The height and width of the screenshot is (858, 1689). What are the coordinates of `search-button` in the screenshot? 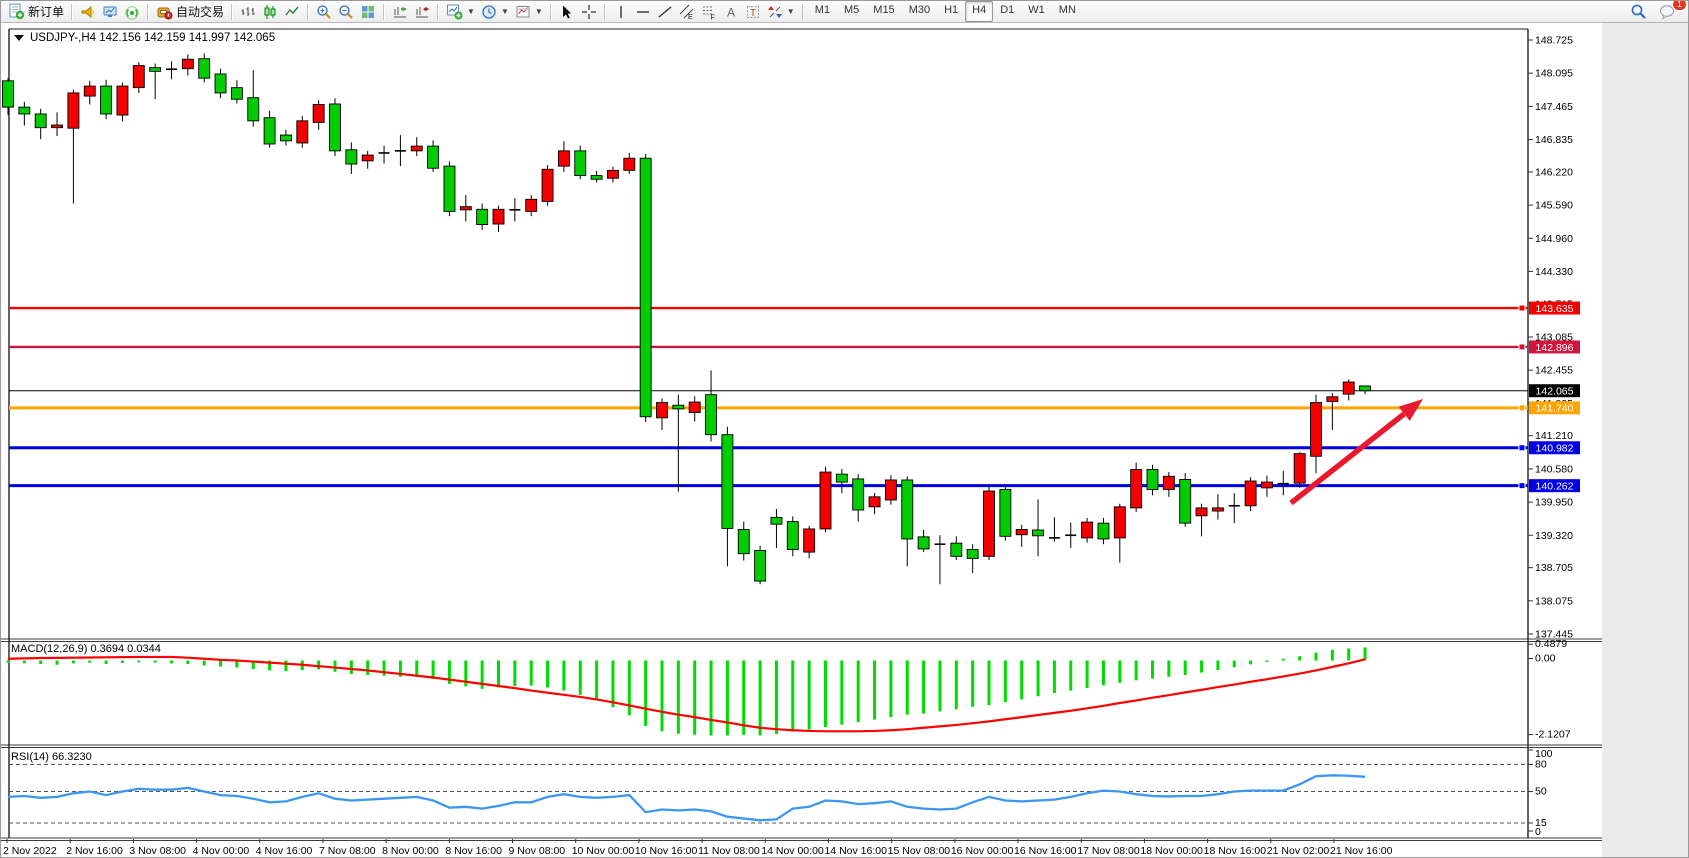 It's located at (1638, 12).